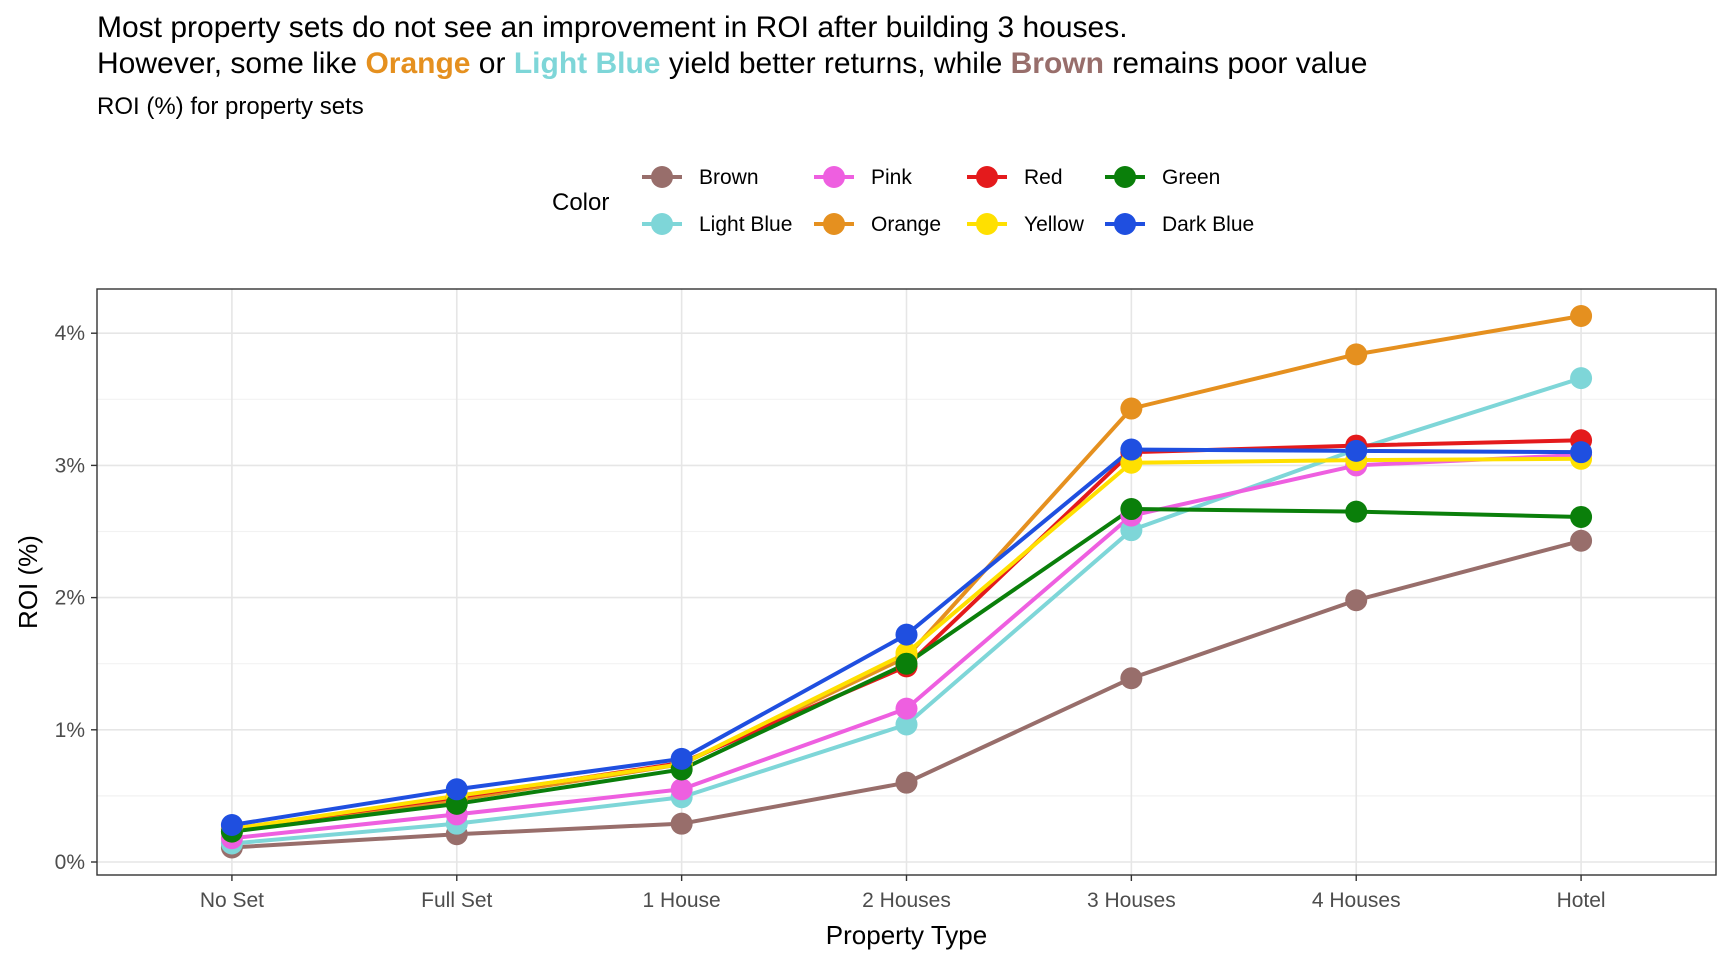 This screenshot has width=1728, height=960. Describe the element at coordinates (1191, 177) in the screenshot. I see `legend-label-green: Green` at that location.